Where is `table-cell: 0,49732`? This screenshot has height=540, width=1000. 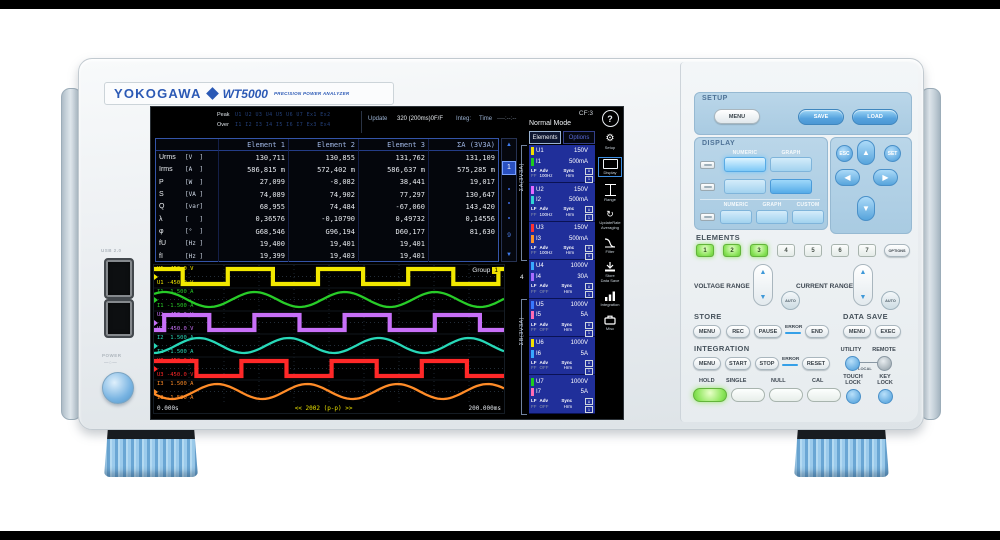
table-cell: 0,49732 is located at coordinates (393, 219).